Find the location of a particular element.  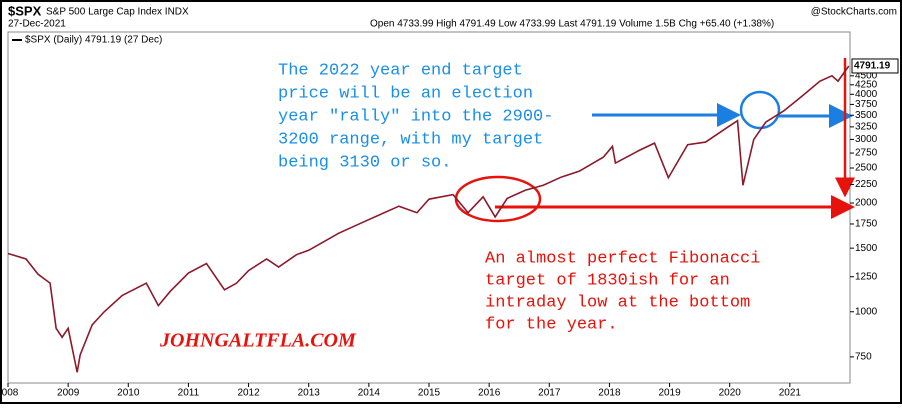

y-tick-label: 2250 is located at coordinates (866, 184).